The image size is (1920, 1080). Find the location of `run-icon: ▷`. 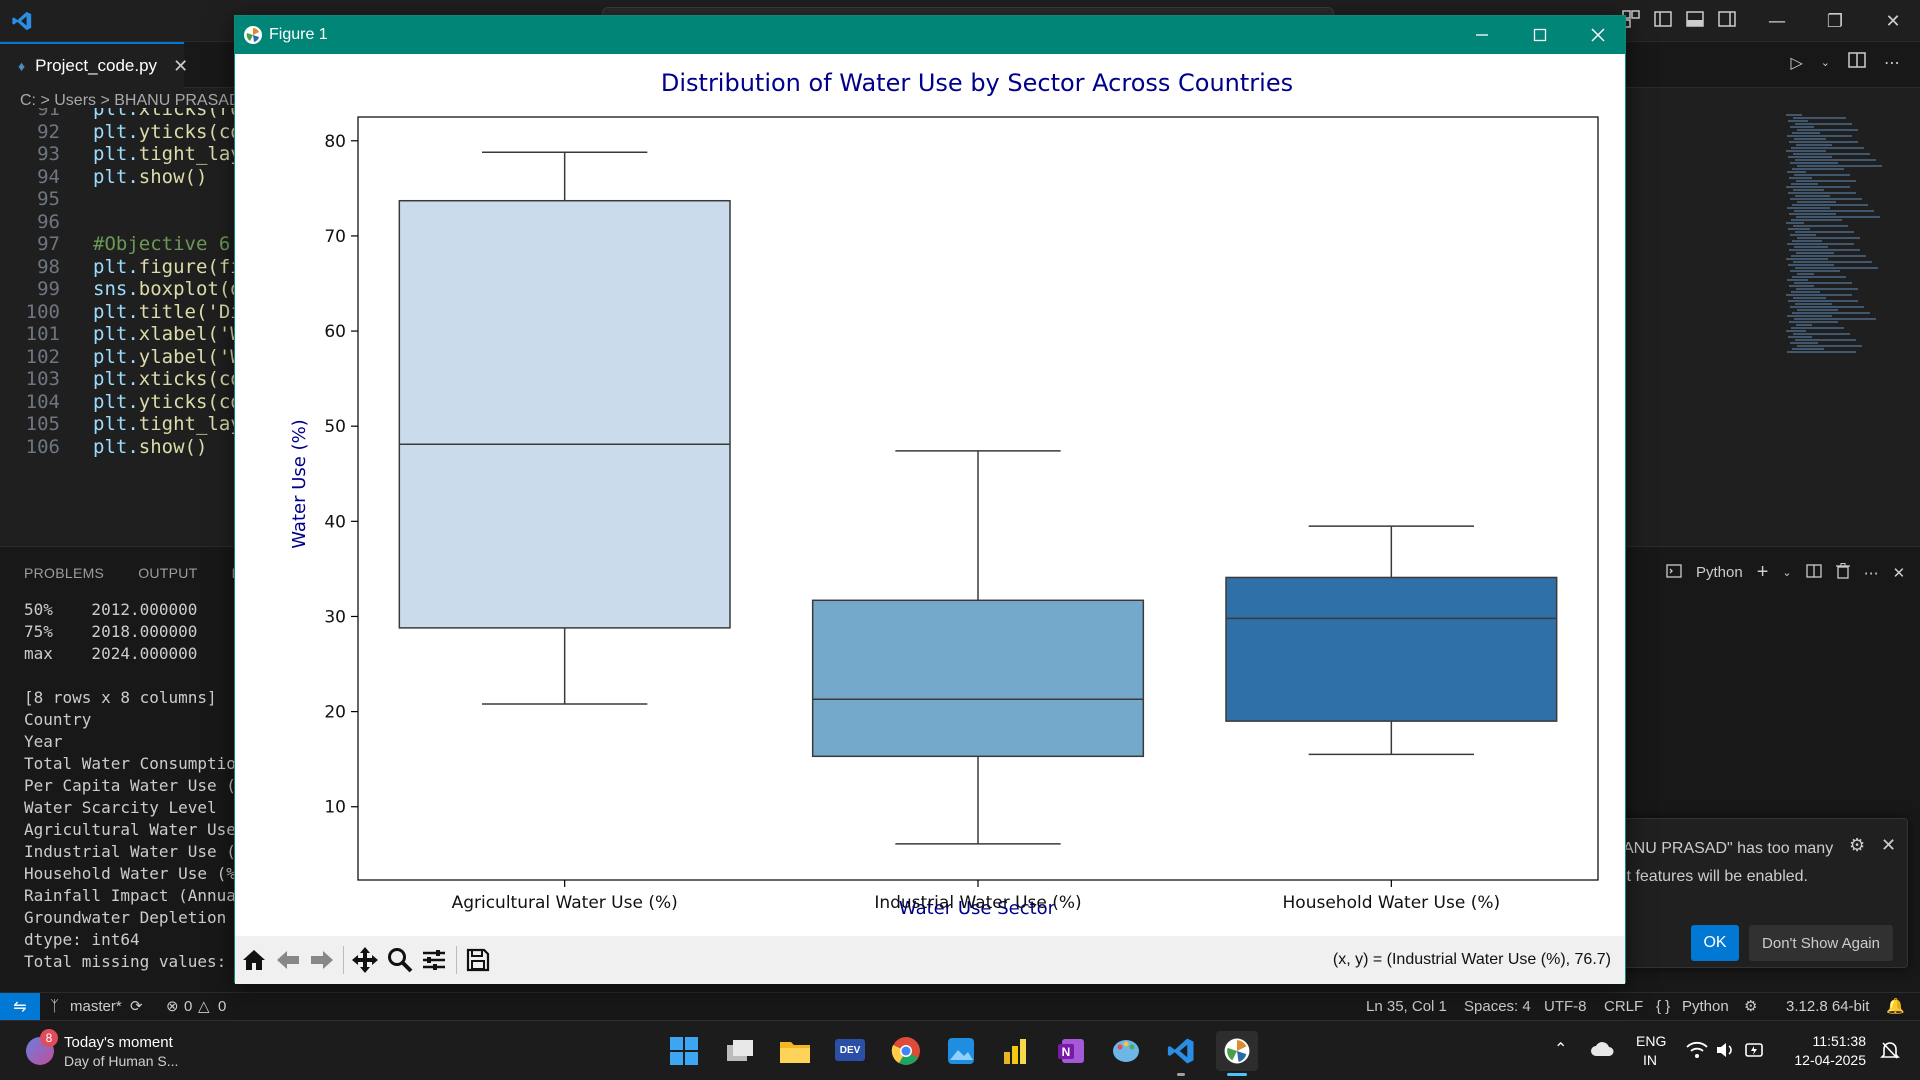

run-icon: ▷ is located at coordinates (1796, 62).